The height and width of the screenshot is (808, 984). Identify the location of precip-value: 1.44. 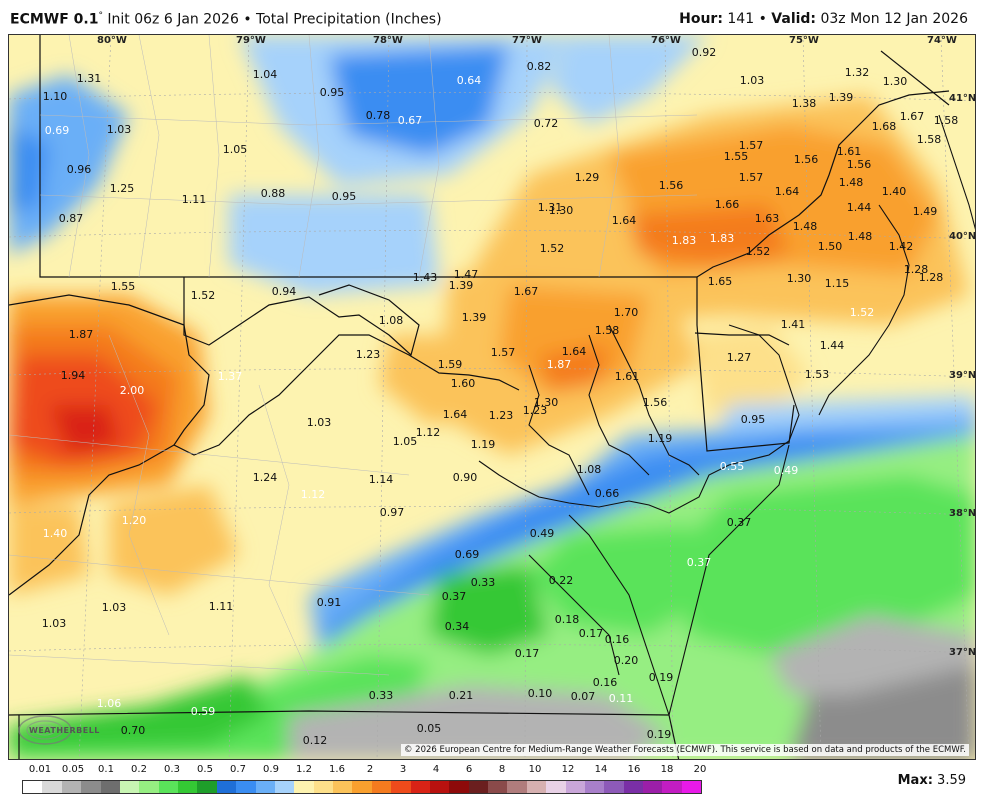
(859, 207).